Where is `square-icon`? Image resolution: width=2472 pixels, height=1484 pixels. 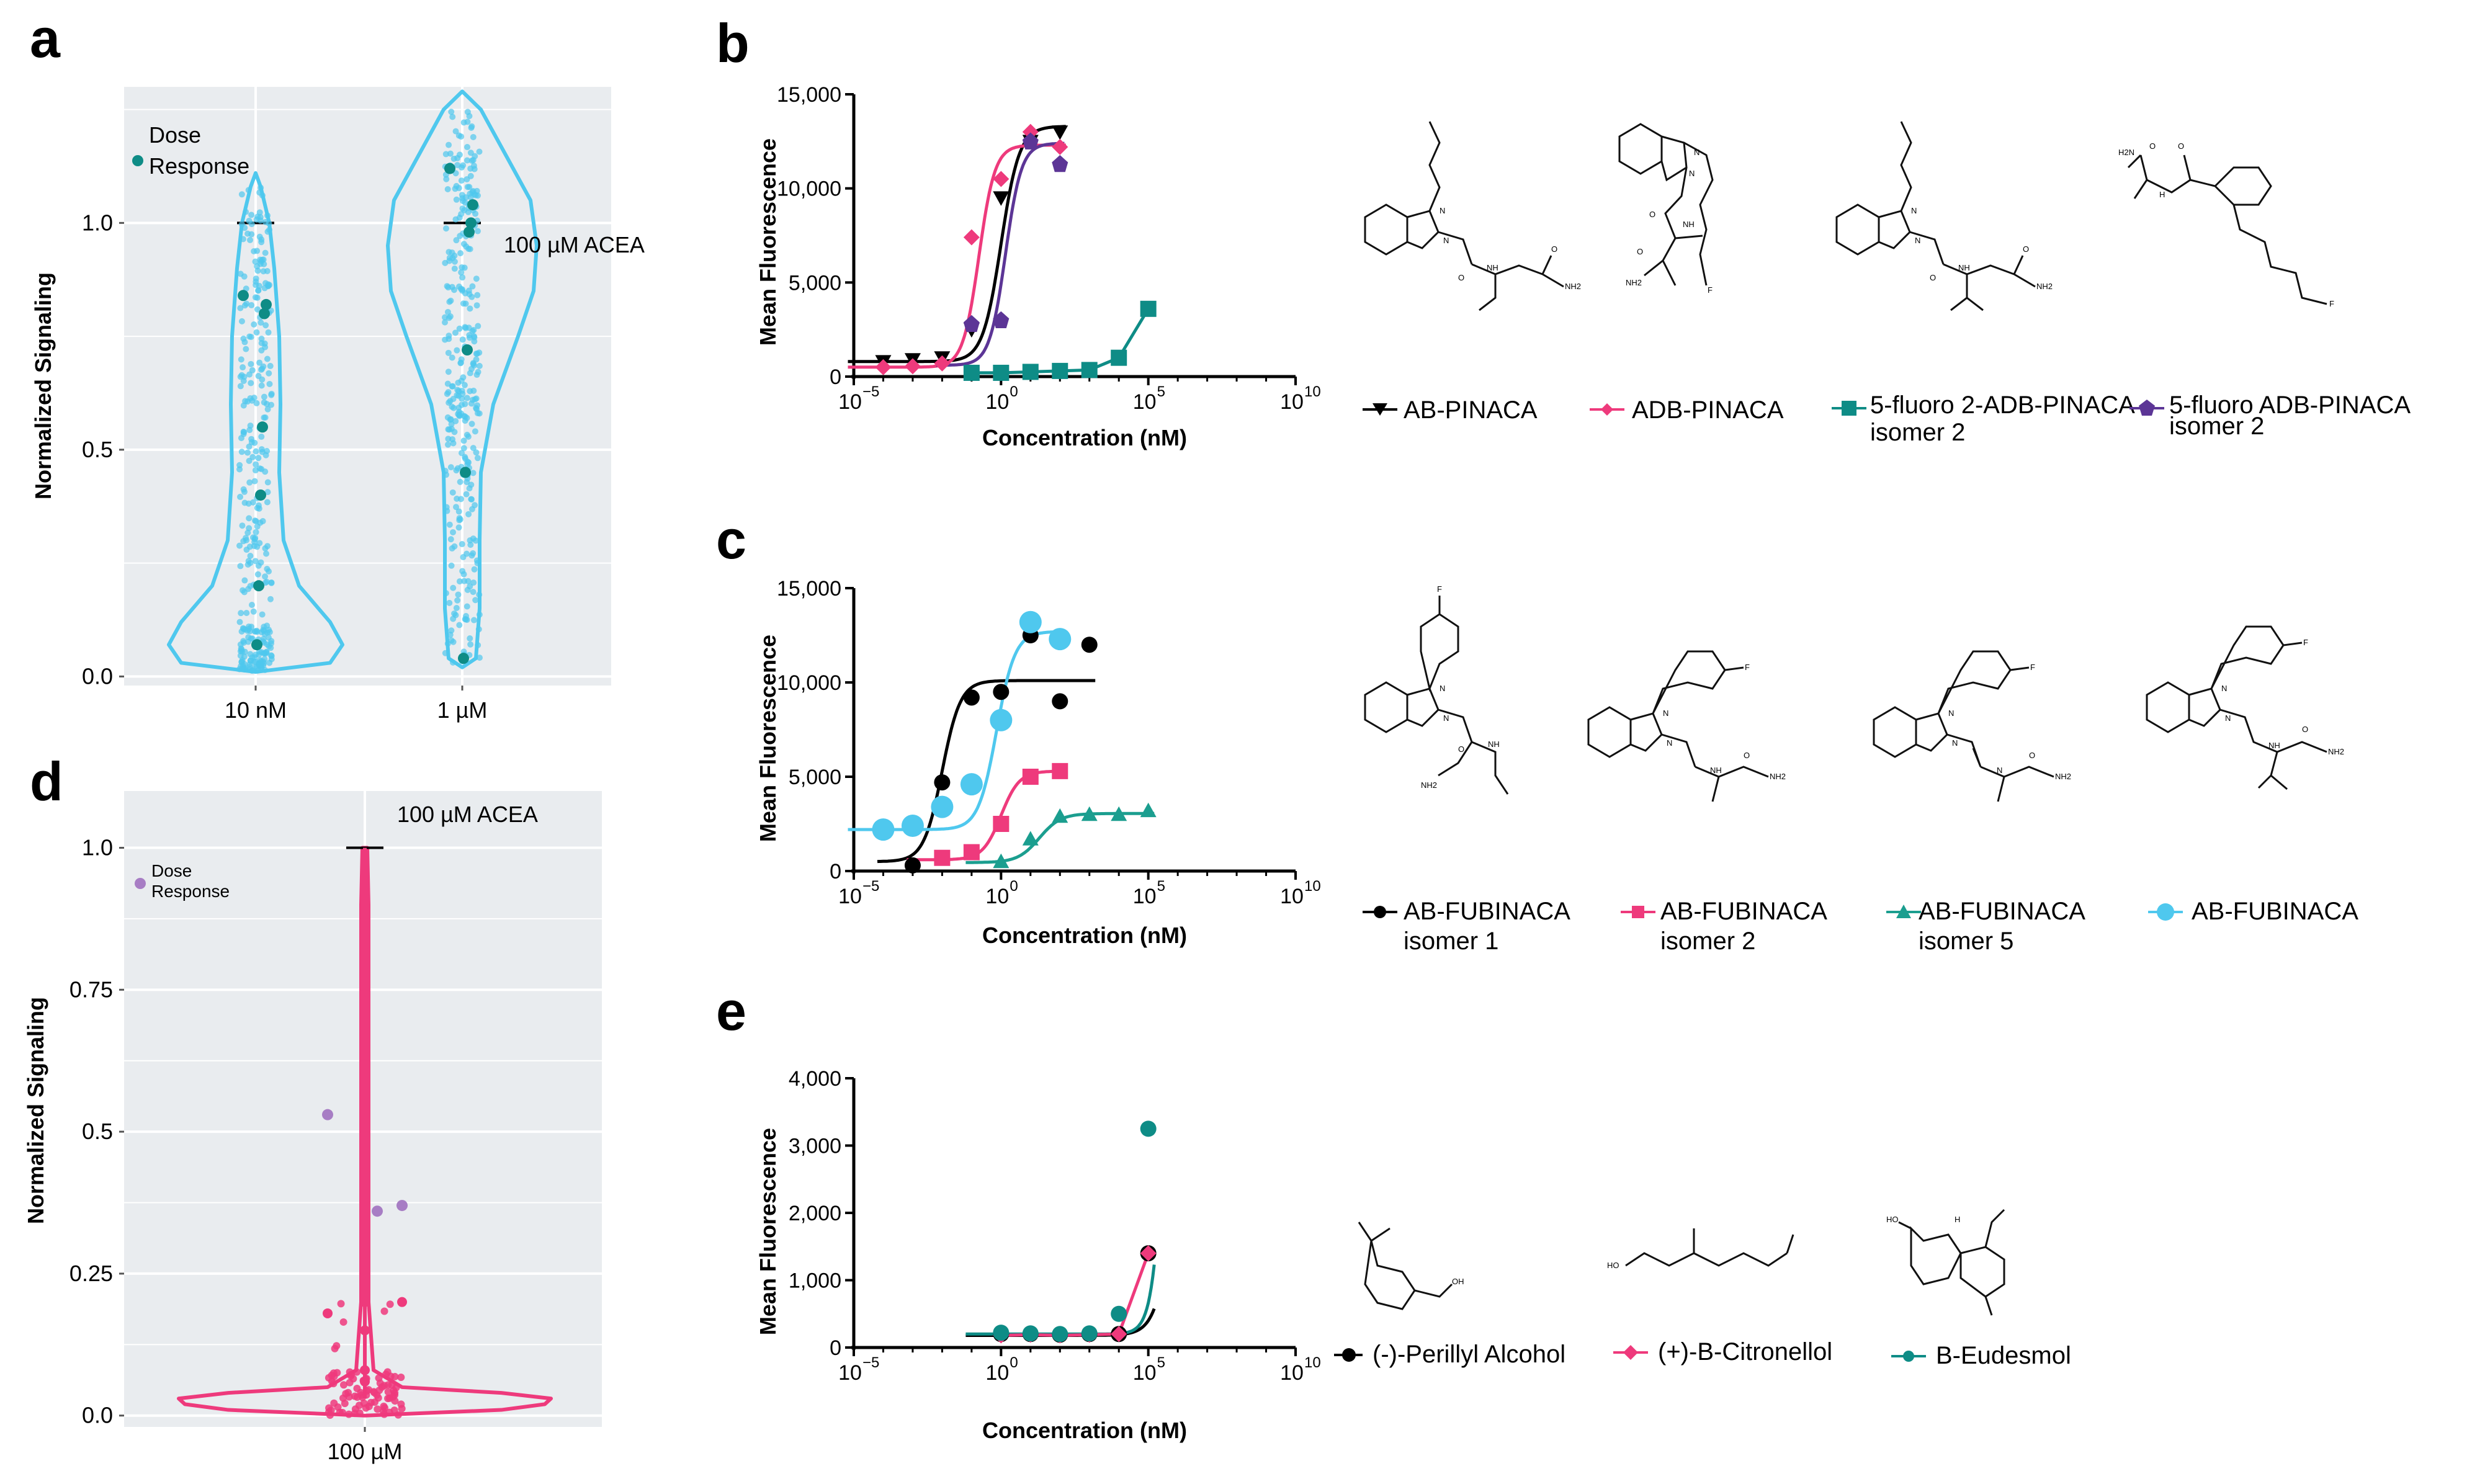
square-icon is located at coordinates (1849, 408).